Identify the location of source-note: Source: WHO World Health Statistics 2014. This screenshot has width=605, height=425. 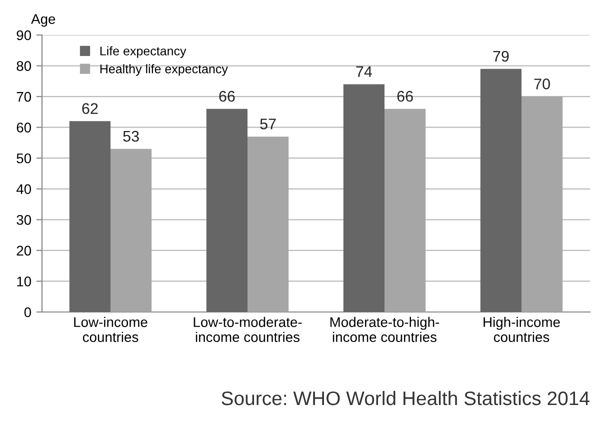
(406, 398).